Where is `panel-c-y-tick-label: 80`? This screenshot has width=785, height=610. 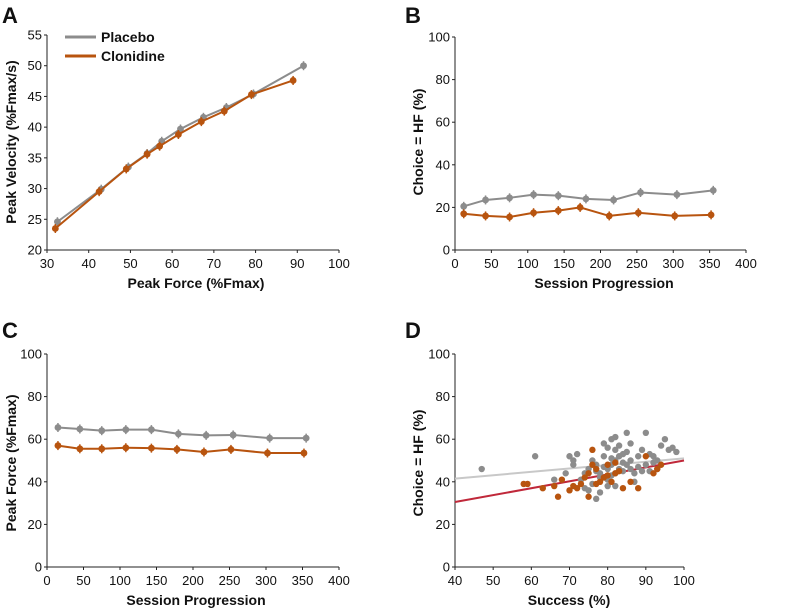
panel-c-y-tick-label: 80 is located at coordinates (35, 396).